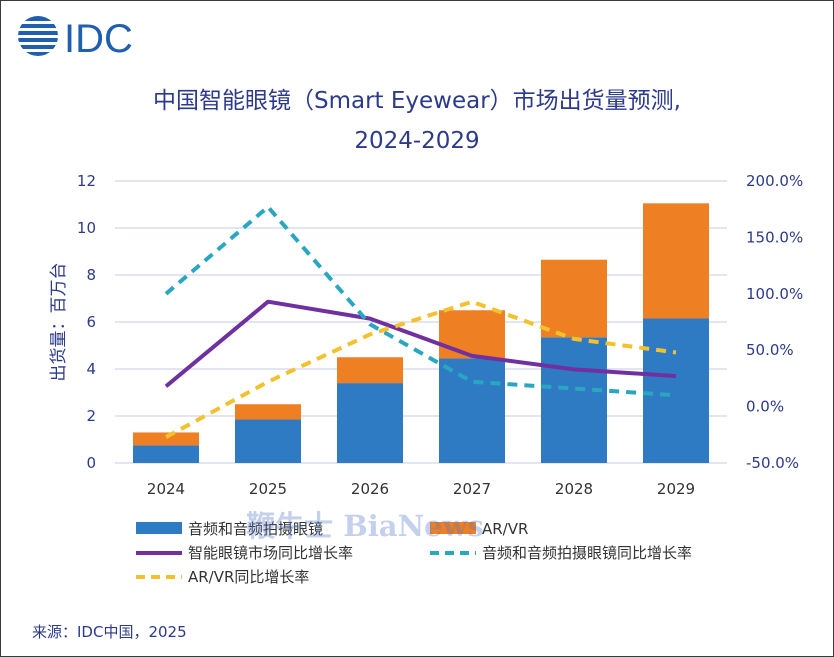 Image resolution: width=834 pixels, height=657 pixels. What do you see at coordinates (587, 553) in the screenshot?
I see `legend-label-audio-growth: 音频和音频拍摄眼镜同比增长率` at bounding box center [587, 553].